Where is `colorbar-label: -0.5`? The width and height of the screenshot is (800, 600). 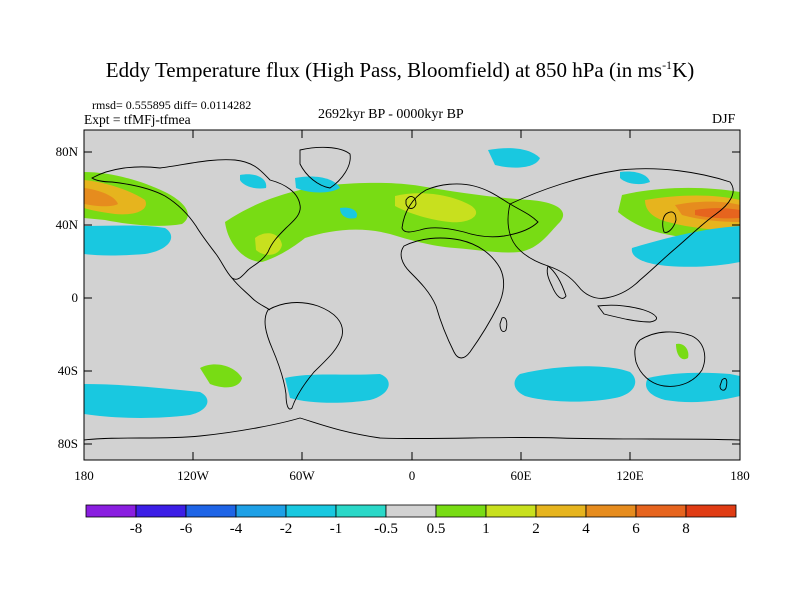
colorbar-label: -0.5 is located at coordinates (386, 529).